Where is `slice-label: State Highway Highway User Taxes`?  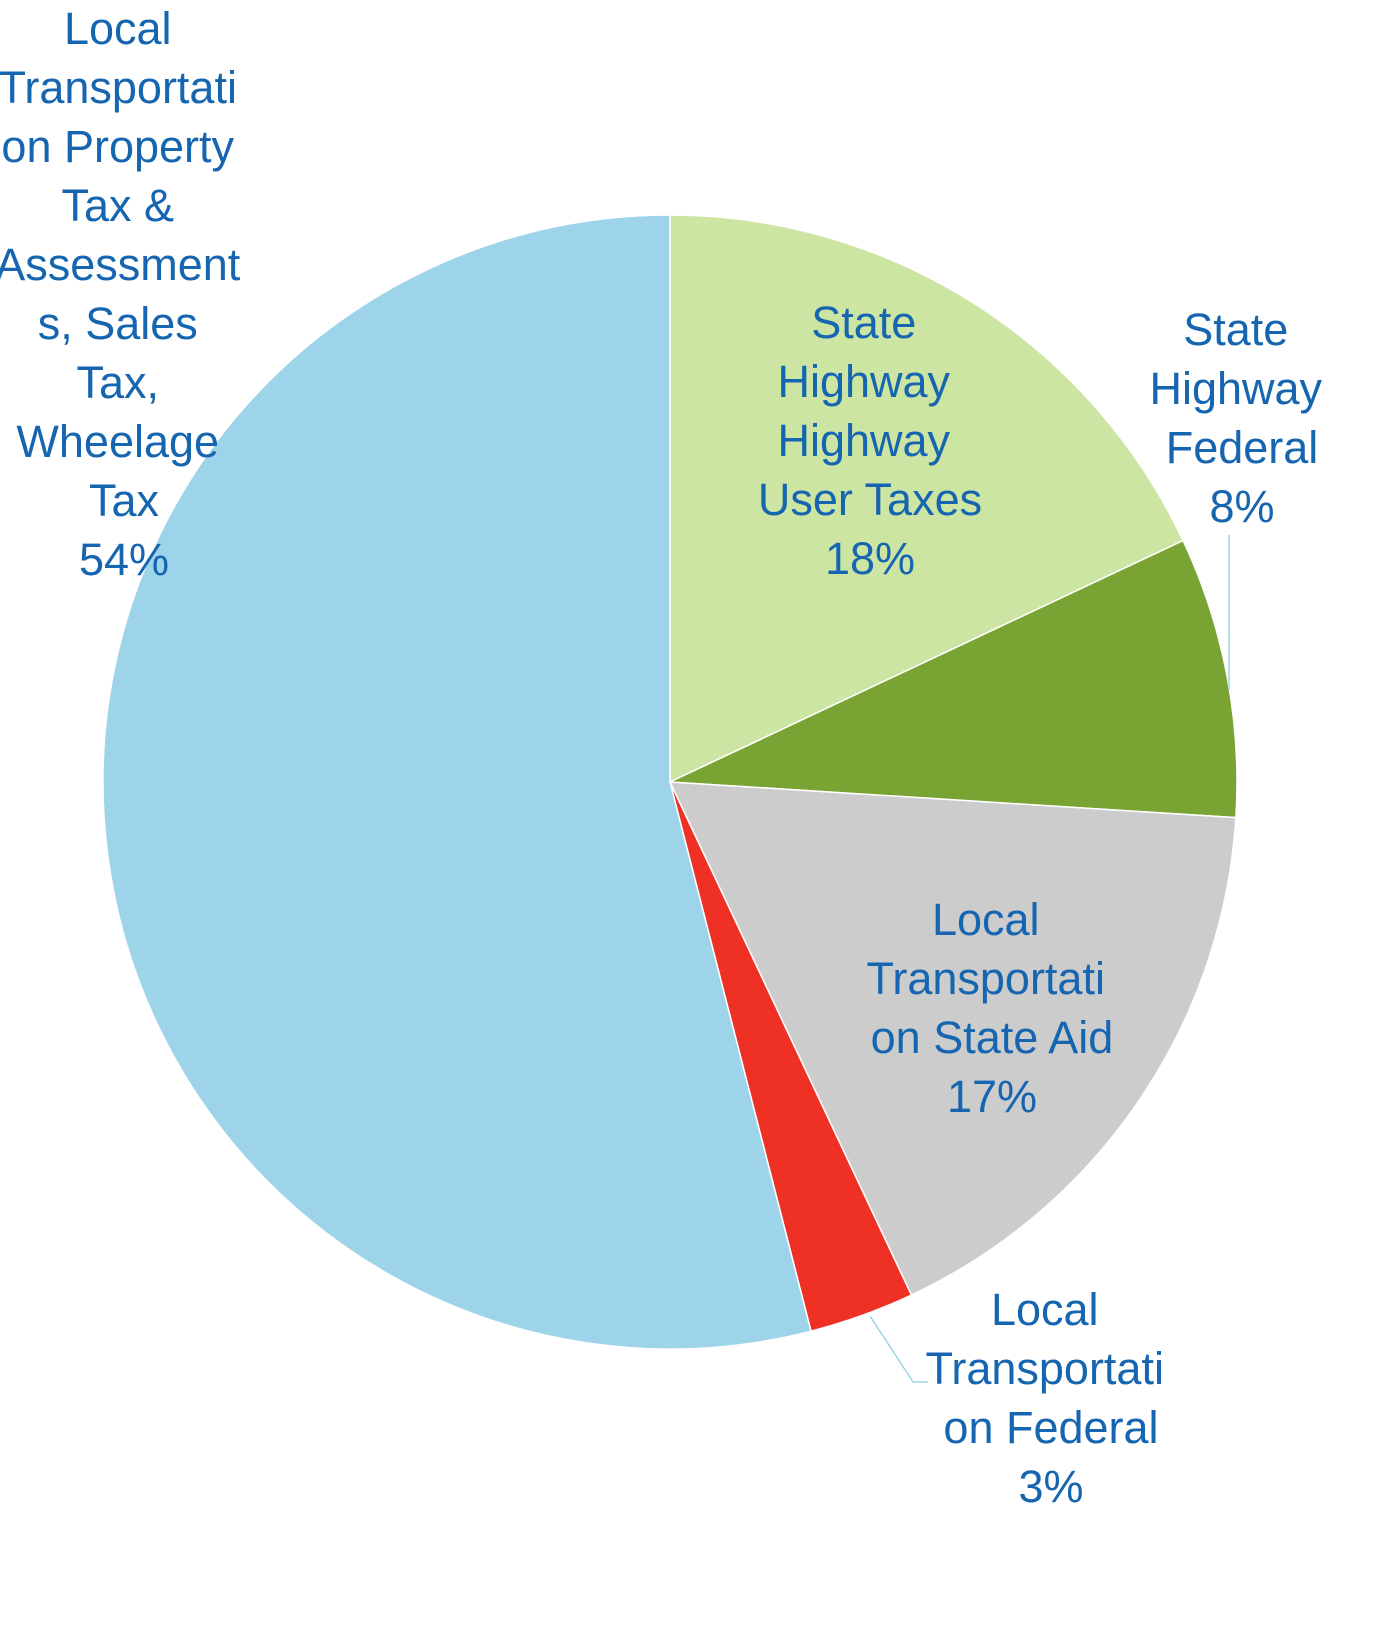 slice-label: State Highway Highway User Taxes is located at coordinates (870, 411).